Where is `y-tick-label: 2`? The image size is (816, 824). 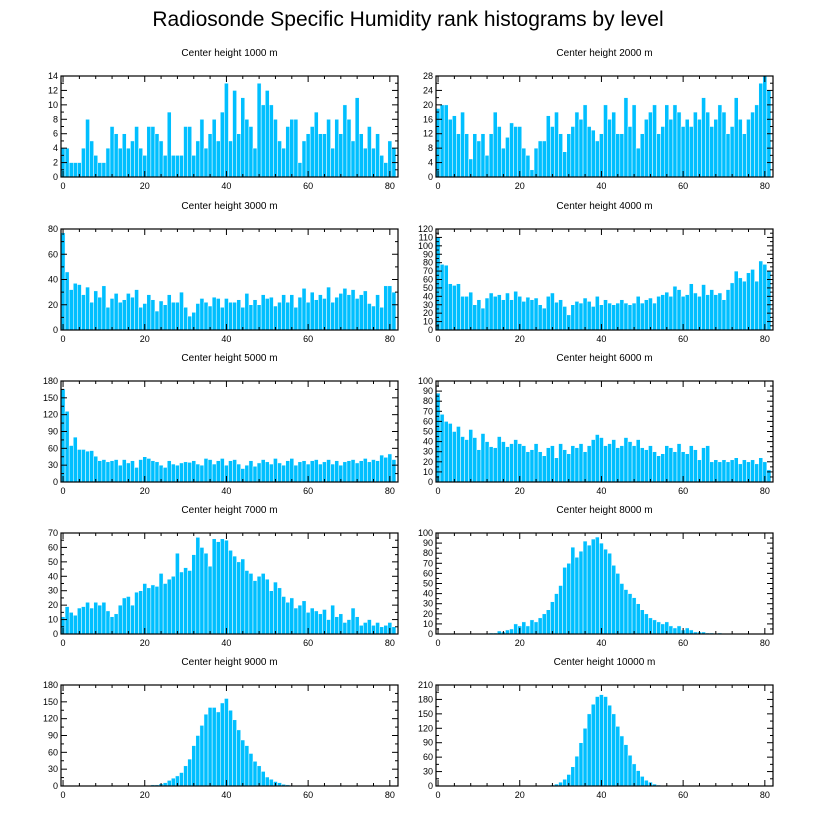
y-tick-label: 2 is located at coordinates (55, 163).